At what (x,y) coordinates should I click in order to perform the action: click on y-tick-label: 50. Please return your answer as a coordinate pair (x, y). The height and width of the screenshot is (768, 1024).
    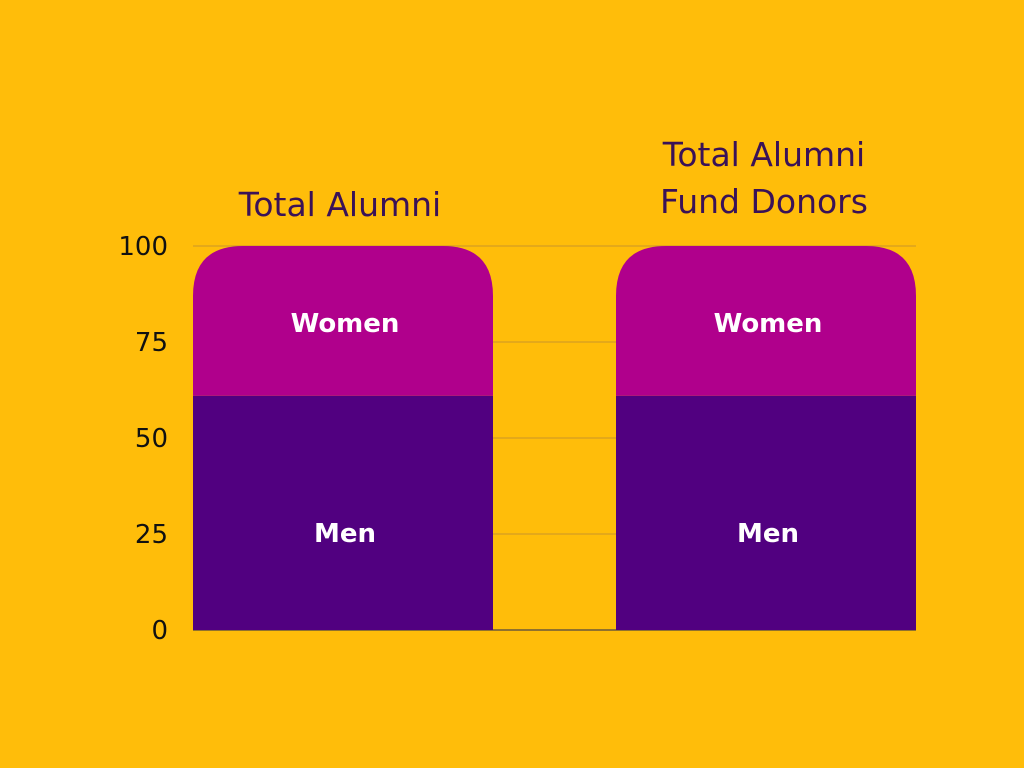
    Looking at the image, I should click on (151, 439).